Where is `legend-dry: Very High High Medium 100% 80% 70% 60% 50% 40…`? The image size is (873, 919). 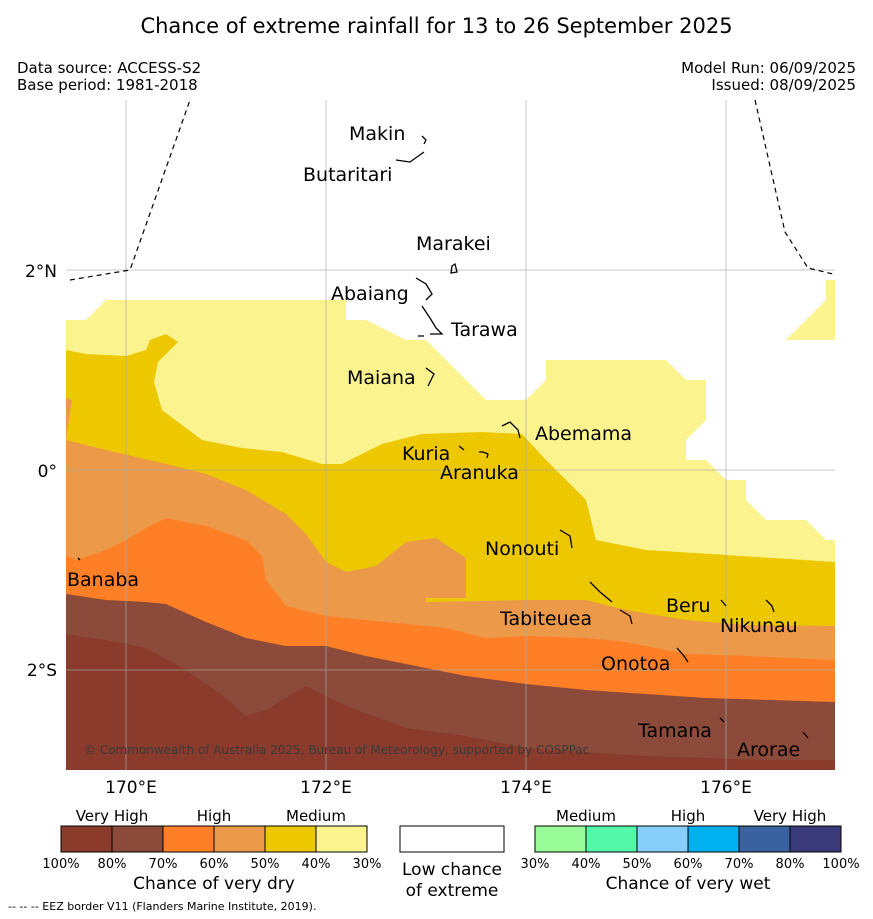 legend-dry: Very High High Medium 100% 80% 70% 60% 50% 40… is located at coordinates (211, 850).